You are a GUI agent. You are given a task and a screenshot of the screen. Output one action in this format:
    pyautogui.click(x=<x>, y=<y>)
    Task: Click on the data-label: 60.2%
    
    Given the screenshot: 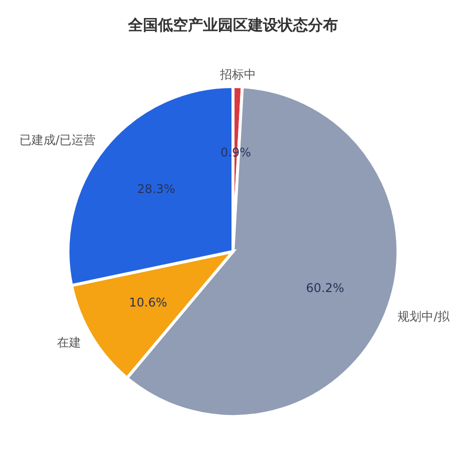 What is the action you would take?
    pyautogui.click(x=325, y=287)
    